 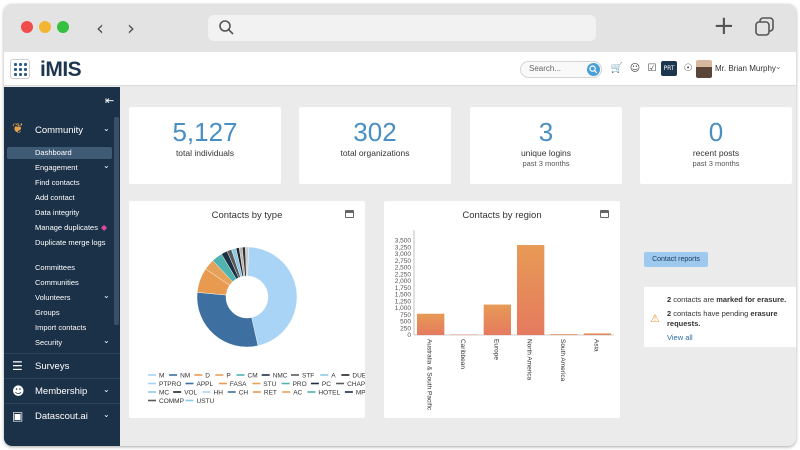 I want to click on y-tick-label: 1,750, so click(x=403, y=288).